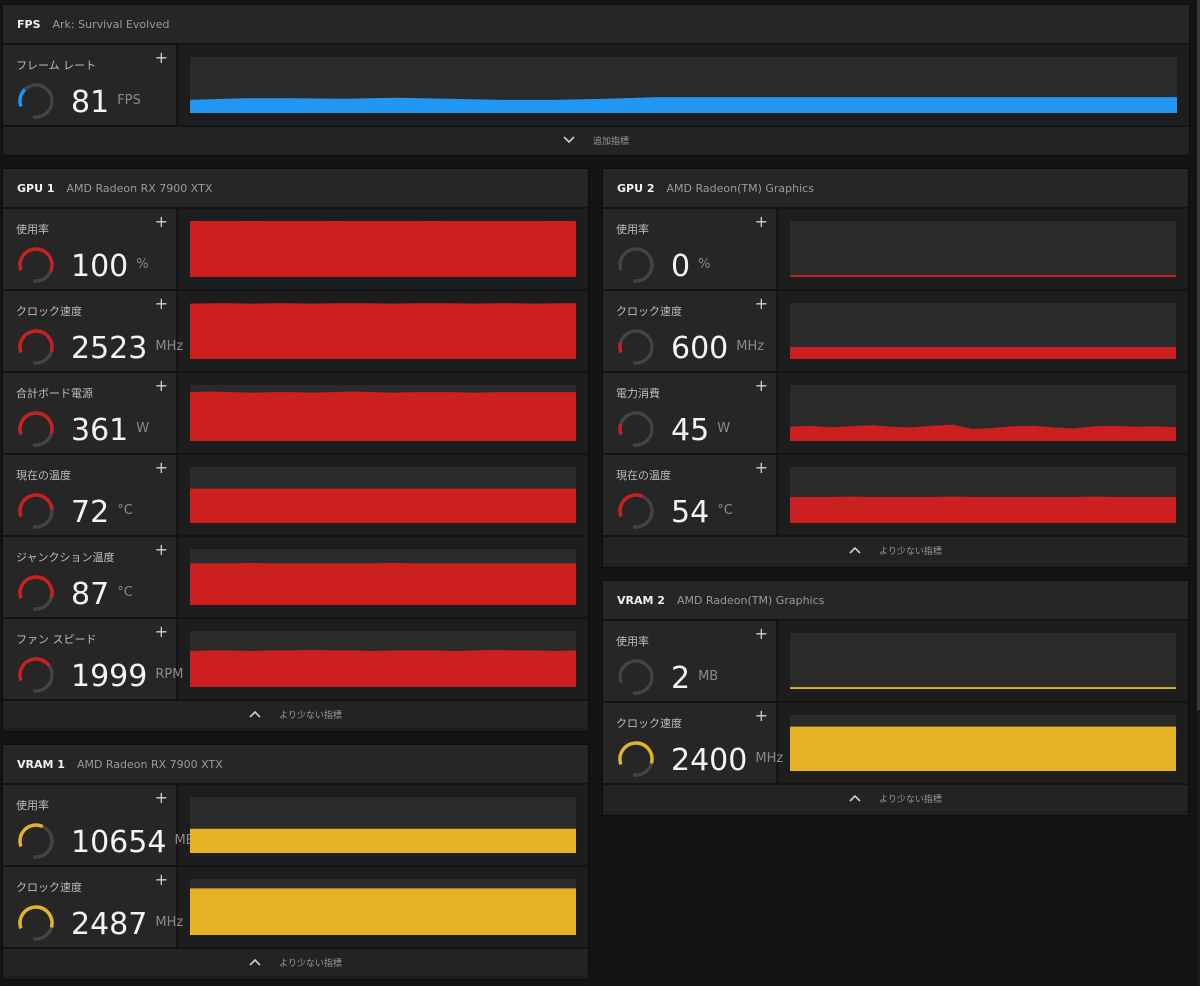 This screenshot has width=1200, height=986. I want to click on panel-title: VRAM 1, so click(41, 764).